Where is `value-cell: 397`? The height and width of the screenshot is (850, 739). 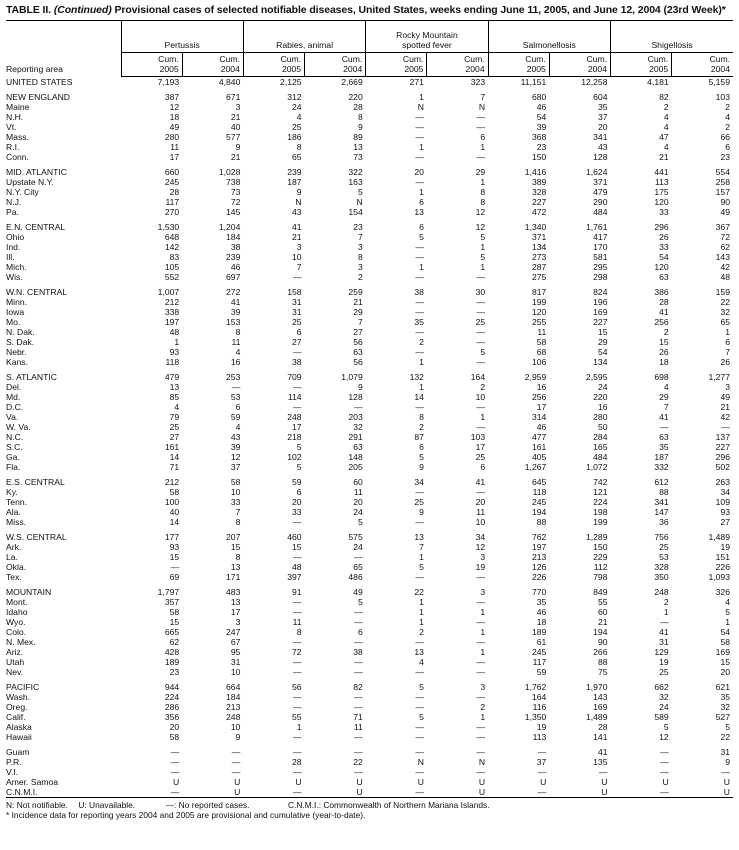
value-cell: 397 is located at coordinates (294, 577).